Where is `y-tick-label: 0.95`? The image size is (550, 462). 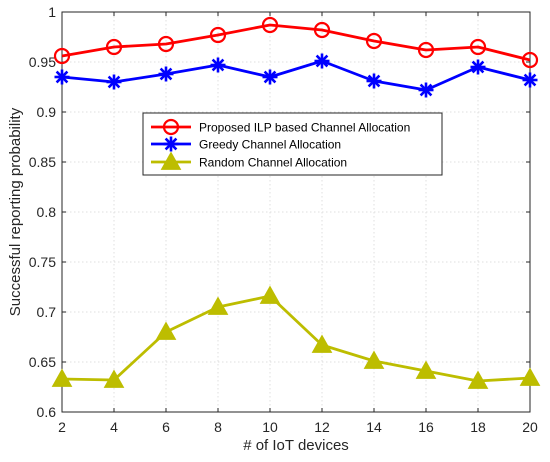 y-tick-label: 0.95 is located at coordinates (42, 62).